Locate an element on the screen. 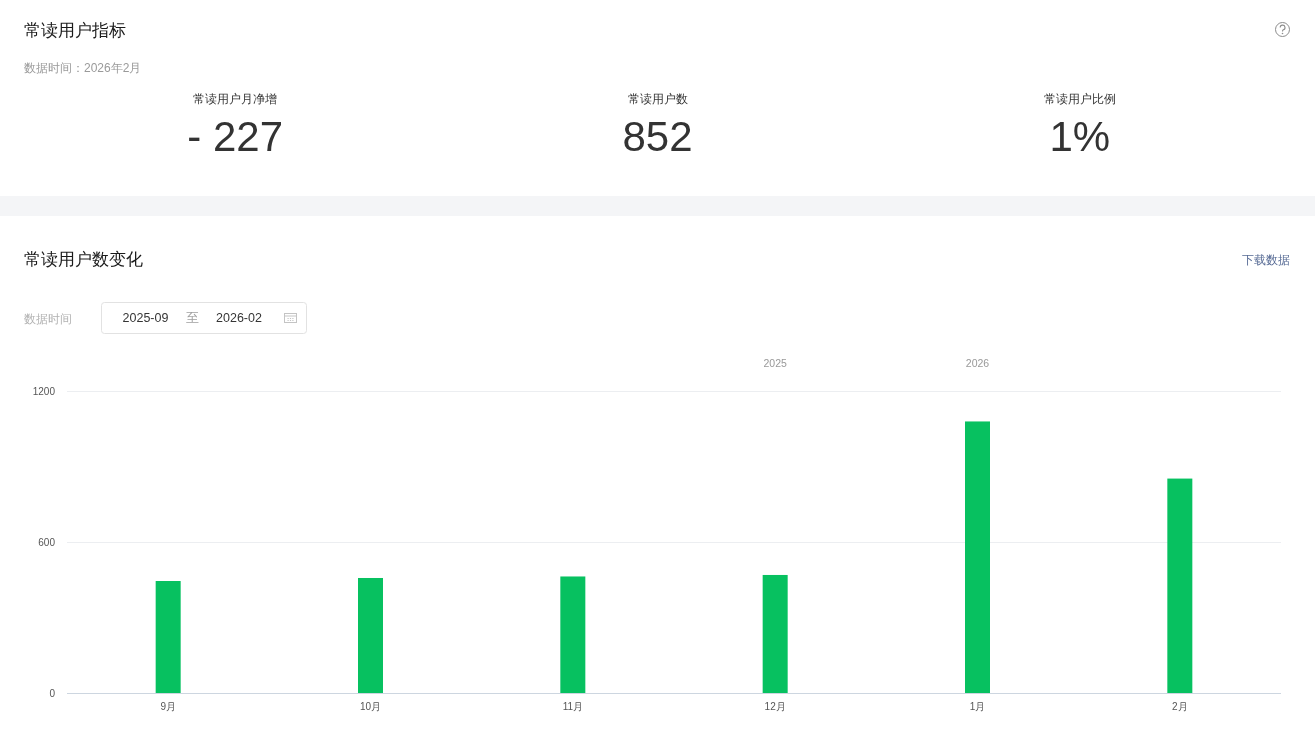 Image resolution: width=1315 pixels, height=739 pixels. text: 常读用户月净增 is located at coordinates (235, 99).